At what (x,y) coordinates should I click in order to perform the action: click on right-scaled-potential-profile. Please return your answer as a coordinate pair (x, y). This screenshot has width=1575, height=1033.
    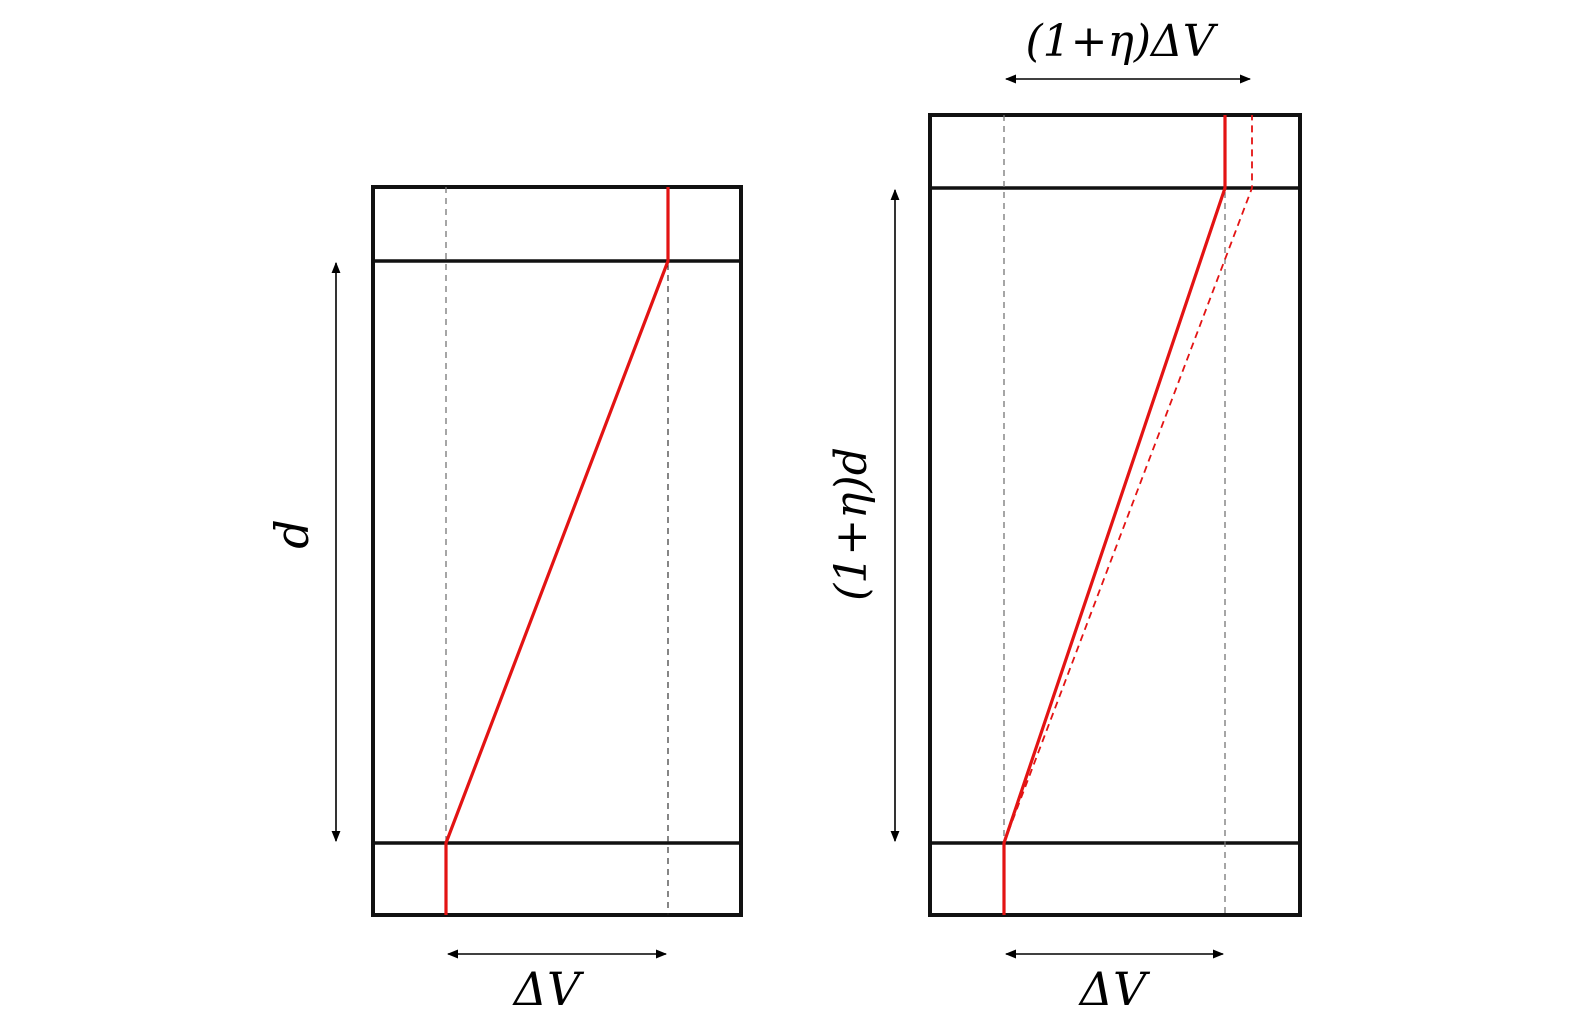
    Looking at the image, I should click on (1128, 479).